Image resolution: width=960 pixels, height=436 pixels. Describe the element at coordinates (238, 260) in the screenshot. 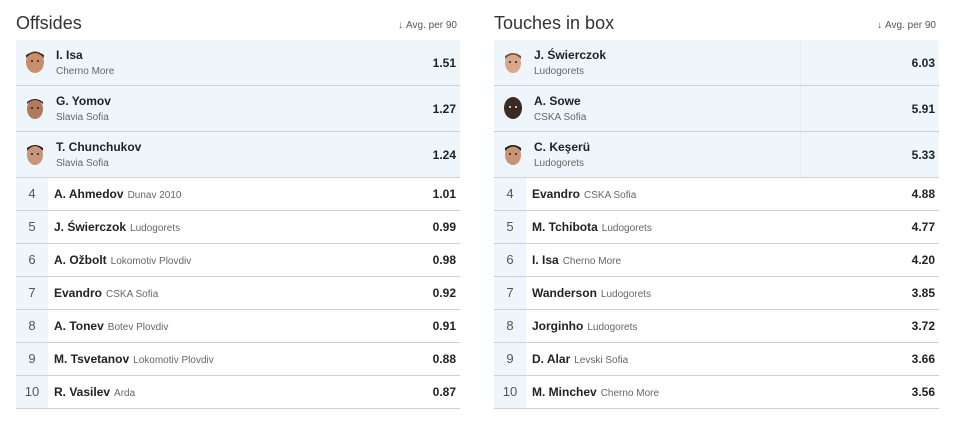

I see `player-row: 6 A. Ožbolt Lokomotiv Plovdiv 0.98` at that location.